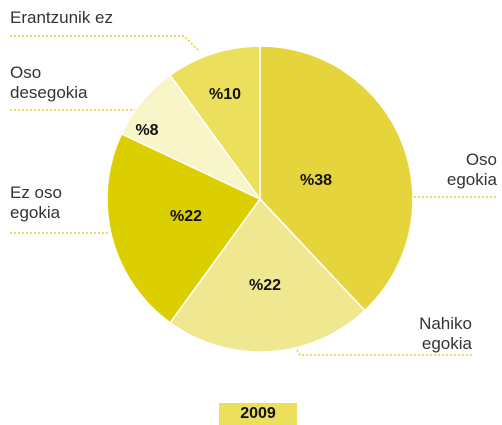  Describe the element at coordinates (258, 414) in the screenshot. I see `caption: 2009` at that location.